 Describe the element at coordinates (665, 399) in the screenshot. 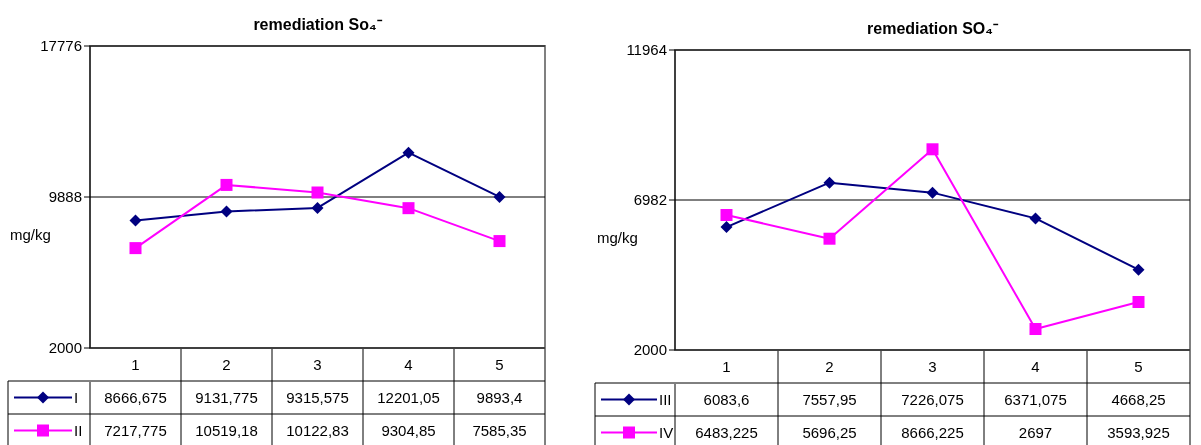

I see `legend-label: III` at that location.